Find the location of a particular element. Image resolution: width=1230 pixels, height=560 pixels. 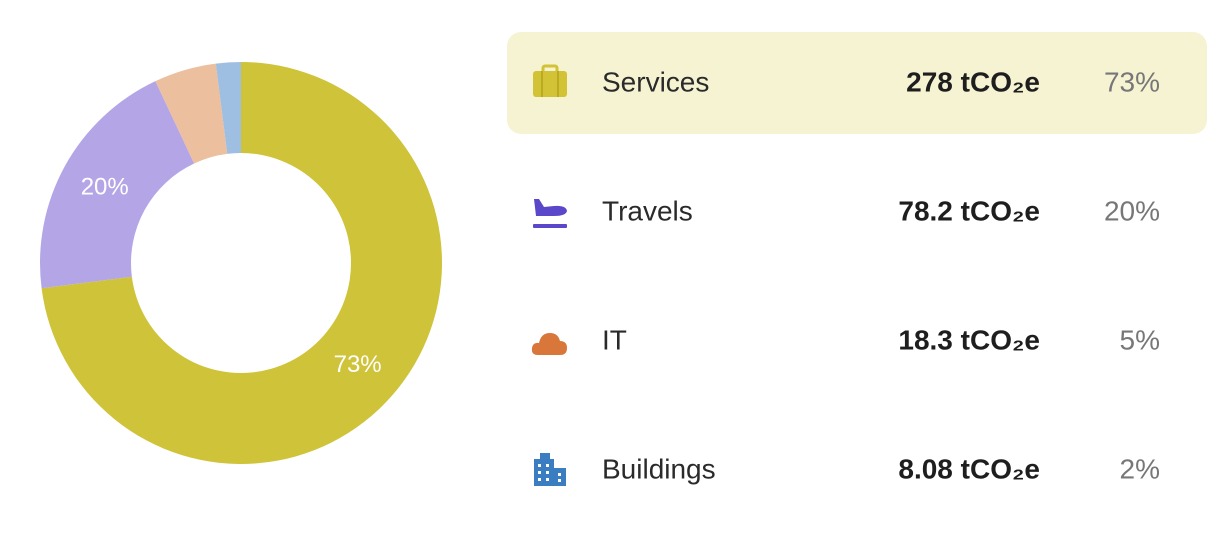

percent: 5% is located at coordinates (1140, 339).